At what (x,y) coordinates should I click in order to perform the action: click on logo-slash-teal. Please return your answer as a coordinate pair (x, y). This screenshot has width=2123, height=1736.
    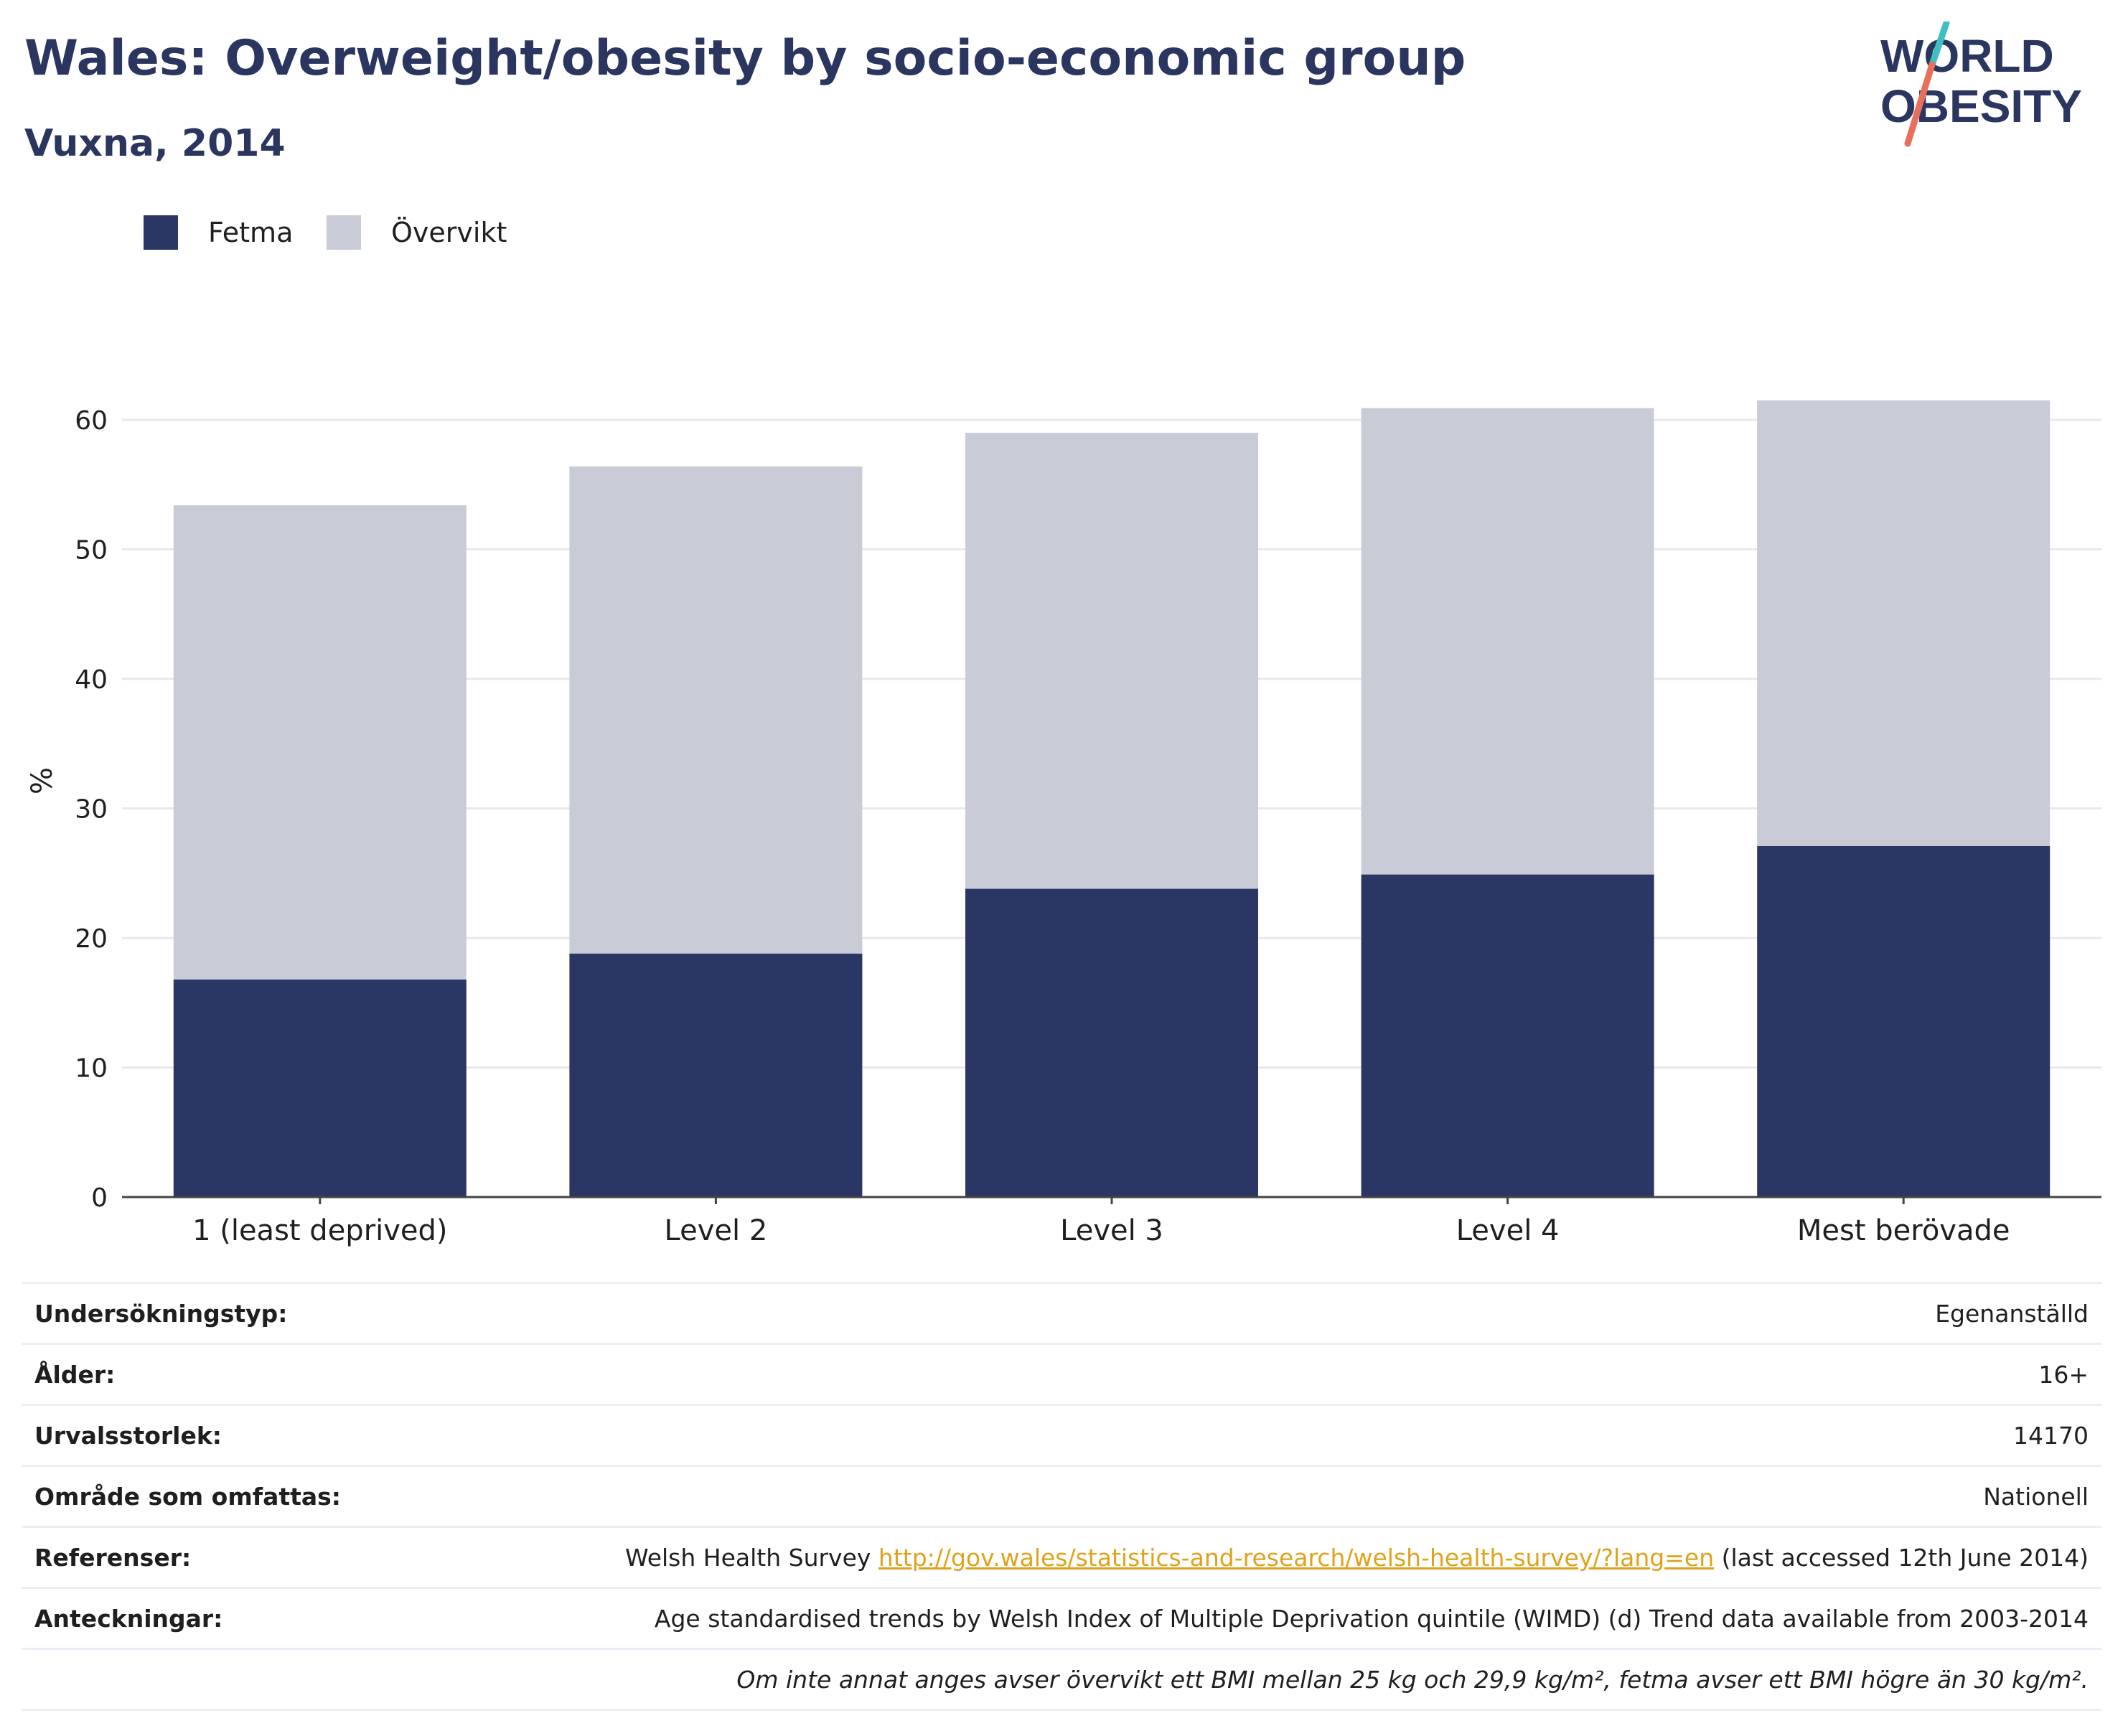
    Looking at the image, I should click on (1939, 45).